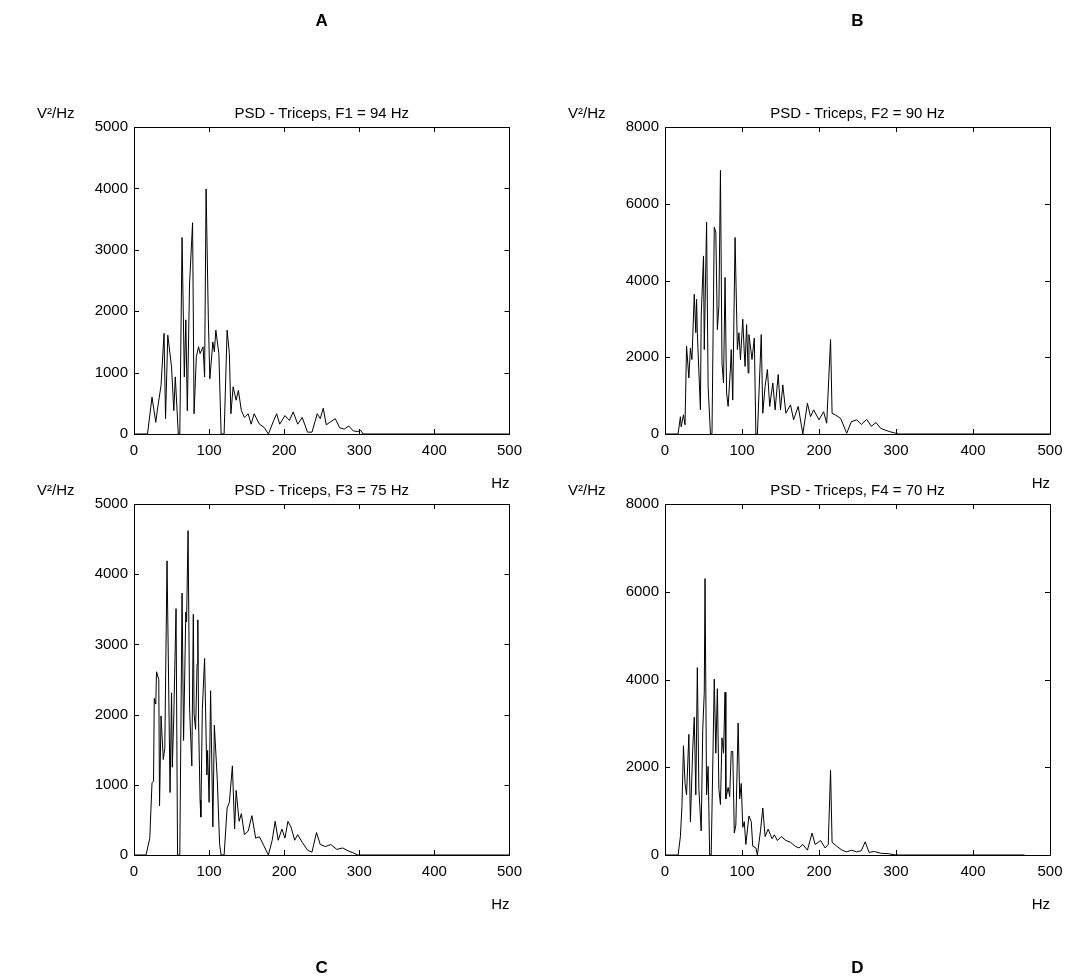  What do you see at coordinates (322, 112) in the screenshot?
I see `chart-title: PSD - Triceps, F1 = 94 Hz` at bounding box center [322, 112].